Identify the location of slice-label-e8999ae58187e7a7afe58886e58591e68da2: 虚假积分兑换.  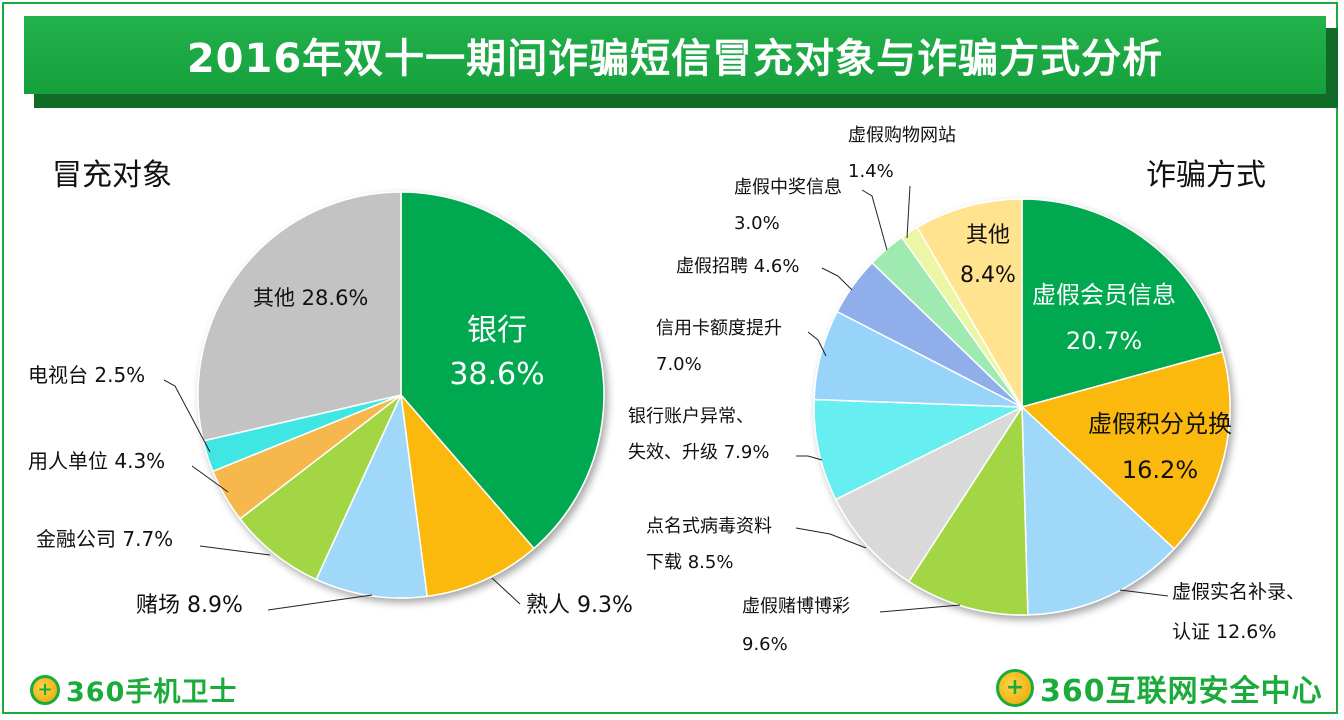
(1160, 424).